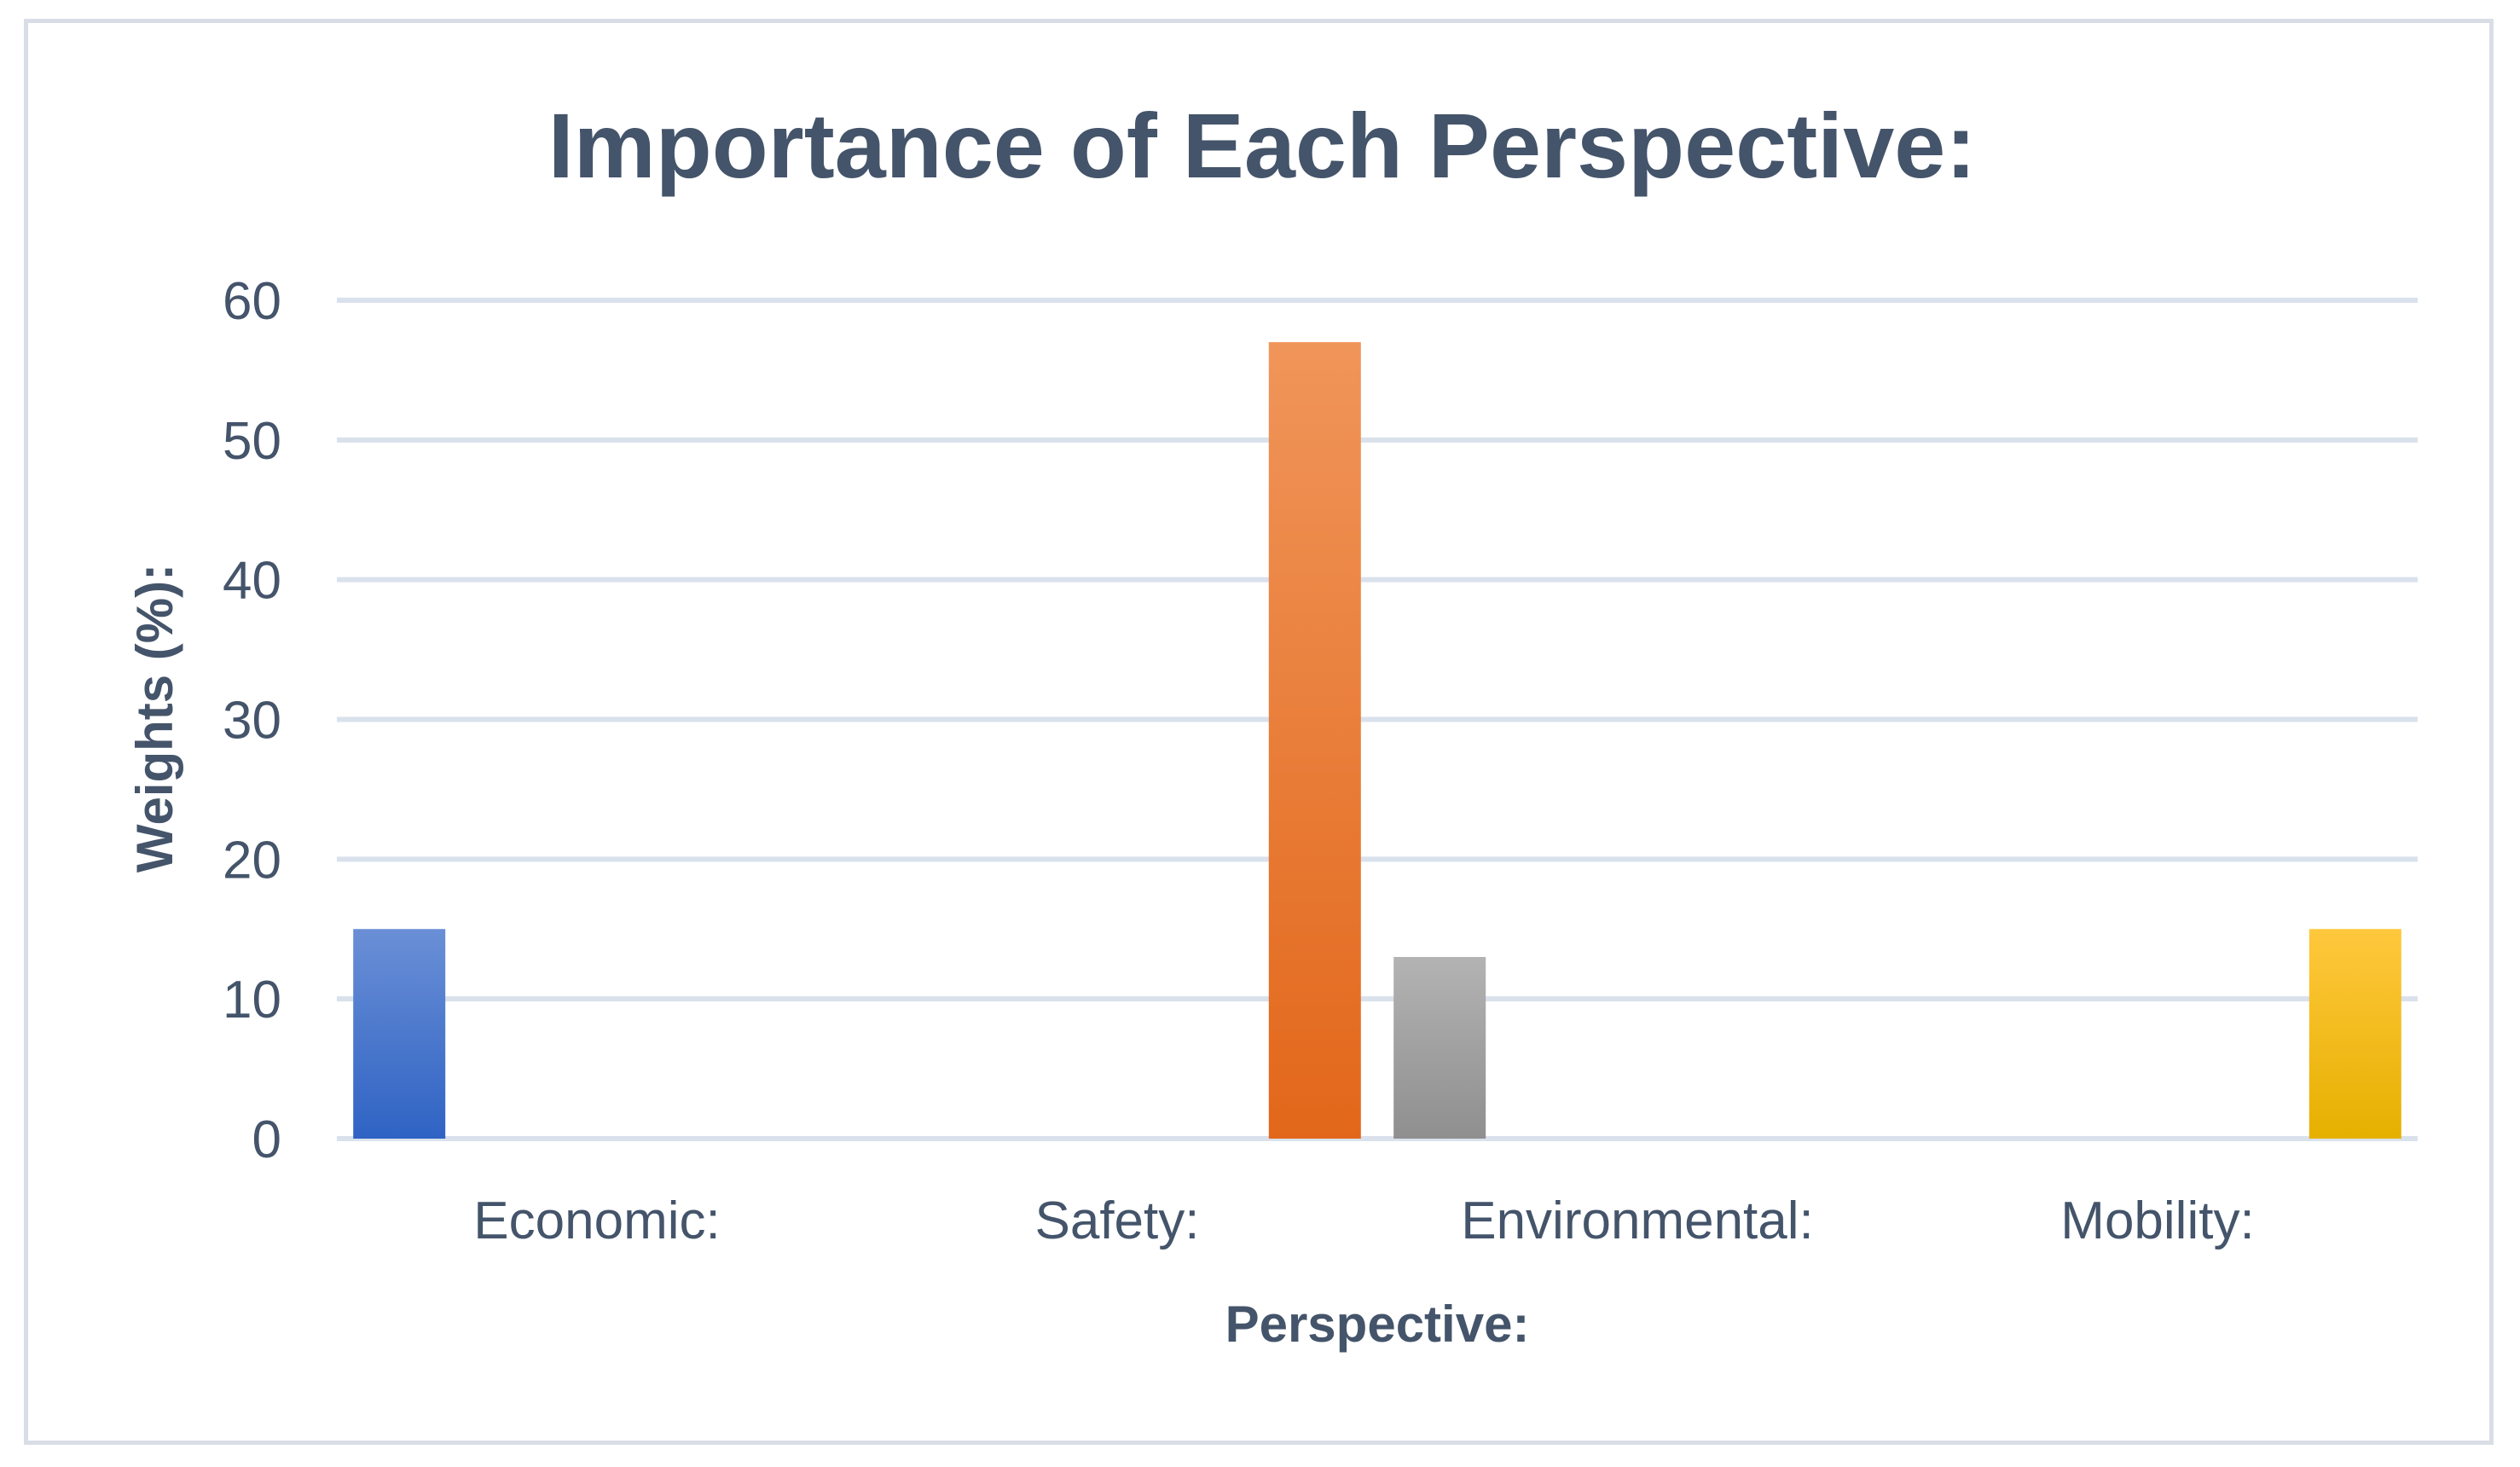 The height and width of the screenshot is (1467, 2520). I want to click on bar-mobility, so click(2355, 1034).